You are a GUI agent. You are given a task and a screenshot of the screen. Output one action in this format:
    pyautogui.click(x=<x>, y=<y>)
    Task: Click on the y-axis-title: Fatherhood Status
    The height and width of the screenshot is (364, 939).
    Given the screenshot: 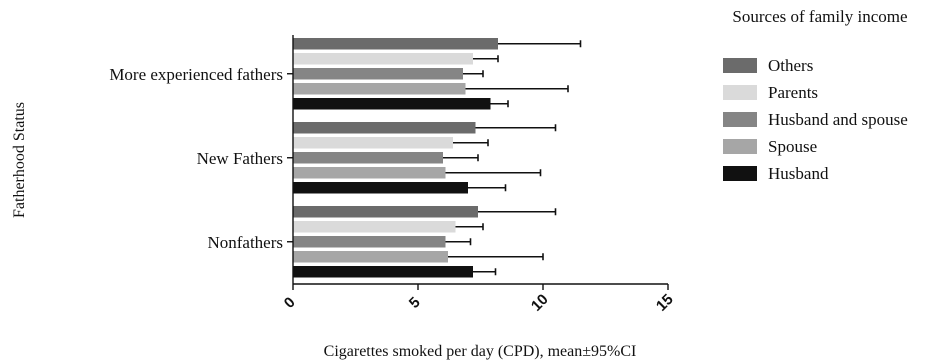 What is the action you would take?
    pyautogui.click(x=19, y=160)
    